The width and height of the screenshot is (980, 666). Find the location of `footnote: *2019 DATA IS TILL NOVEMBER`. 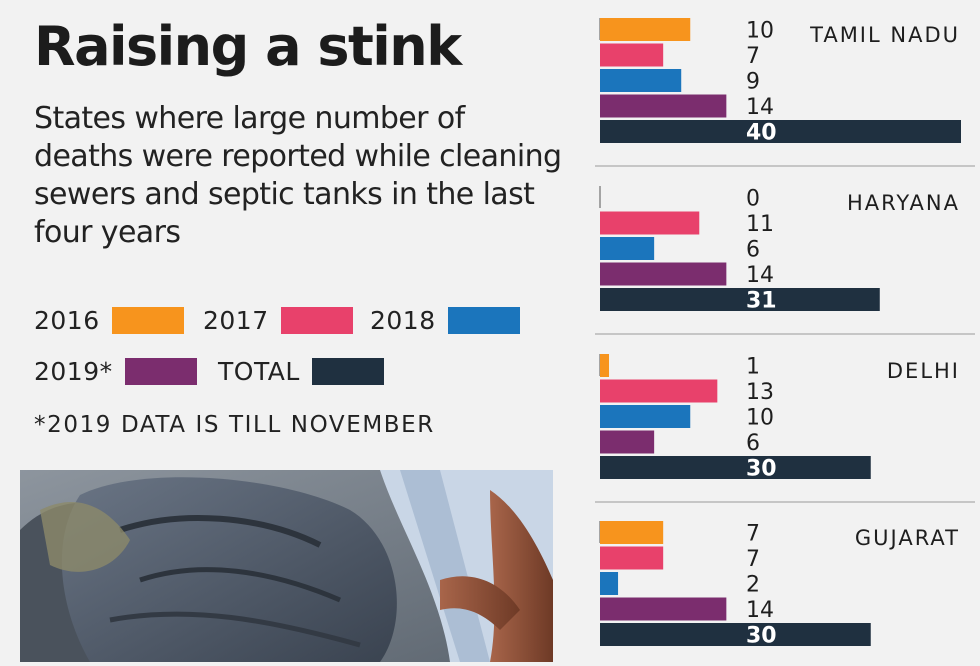

footnote: *2019 DATA IS TILL NOVEMBER is located at coordinates (234, 425).